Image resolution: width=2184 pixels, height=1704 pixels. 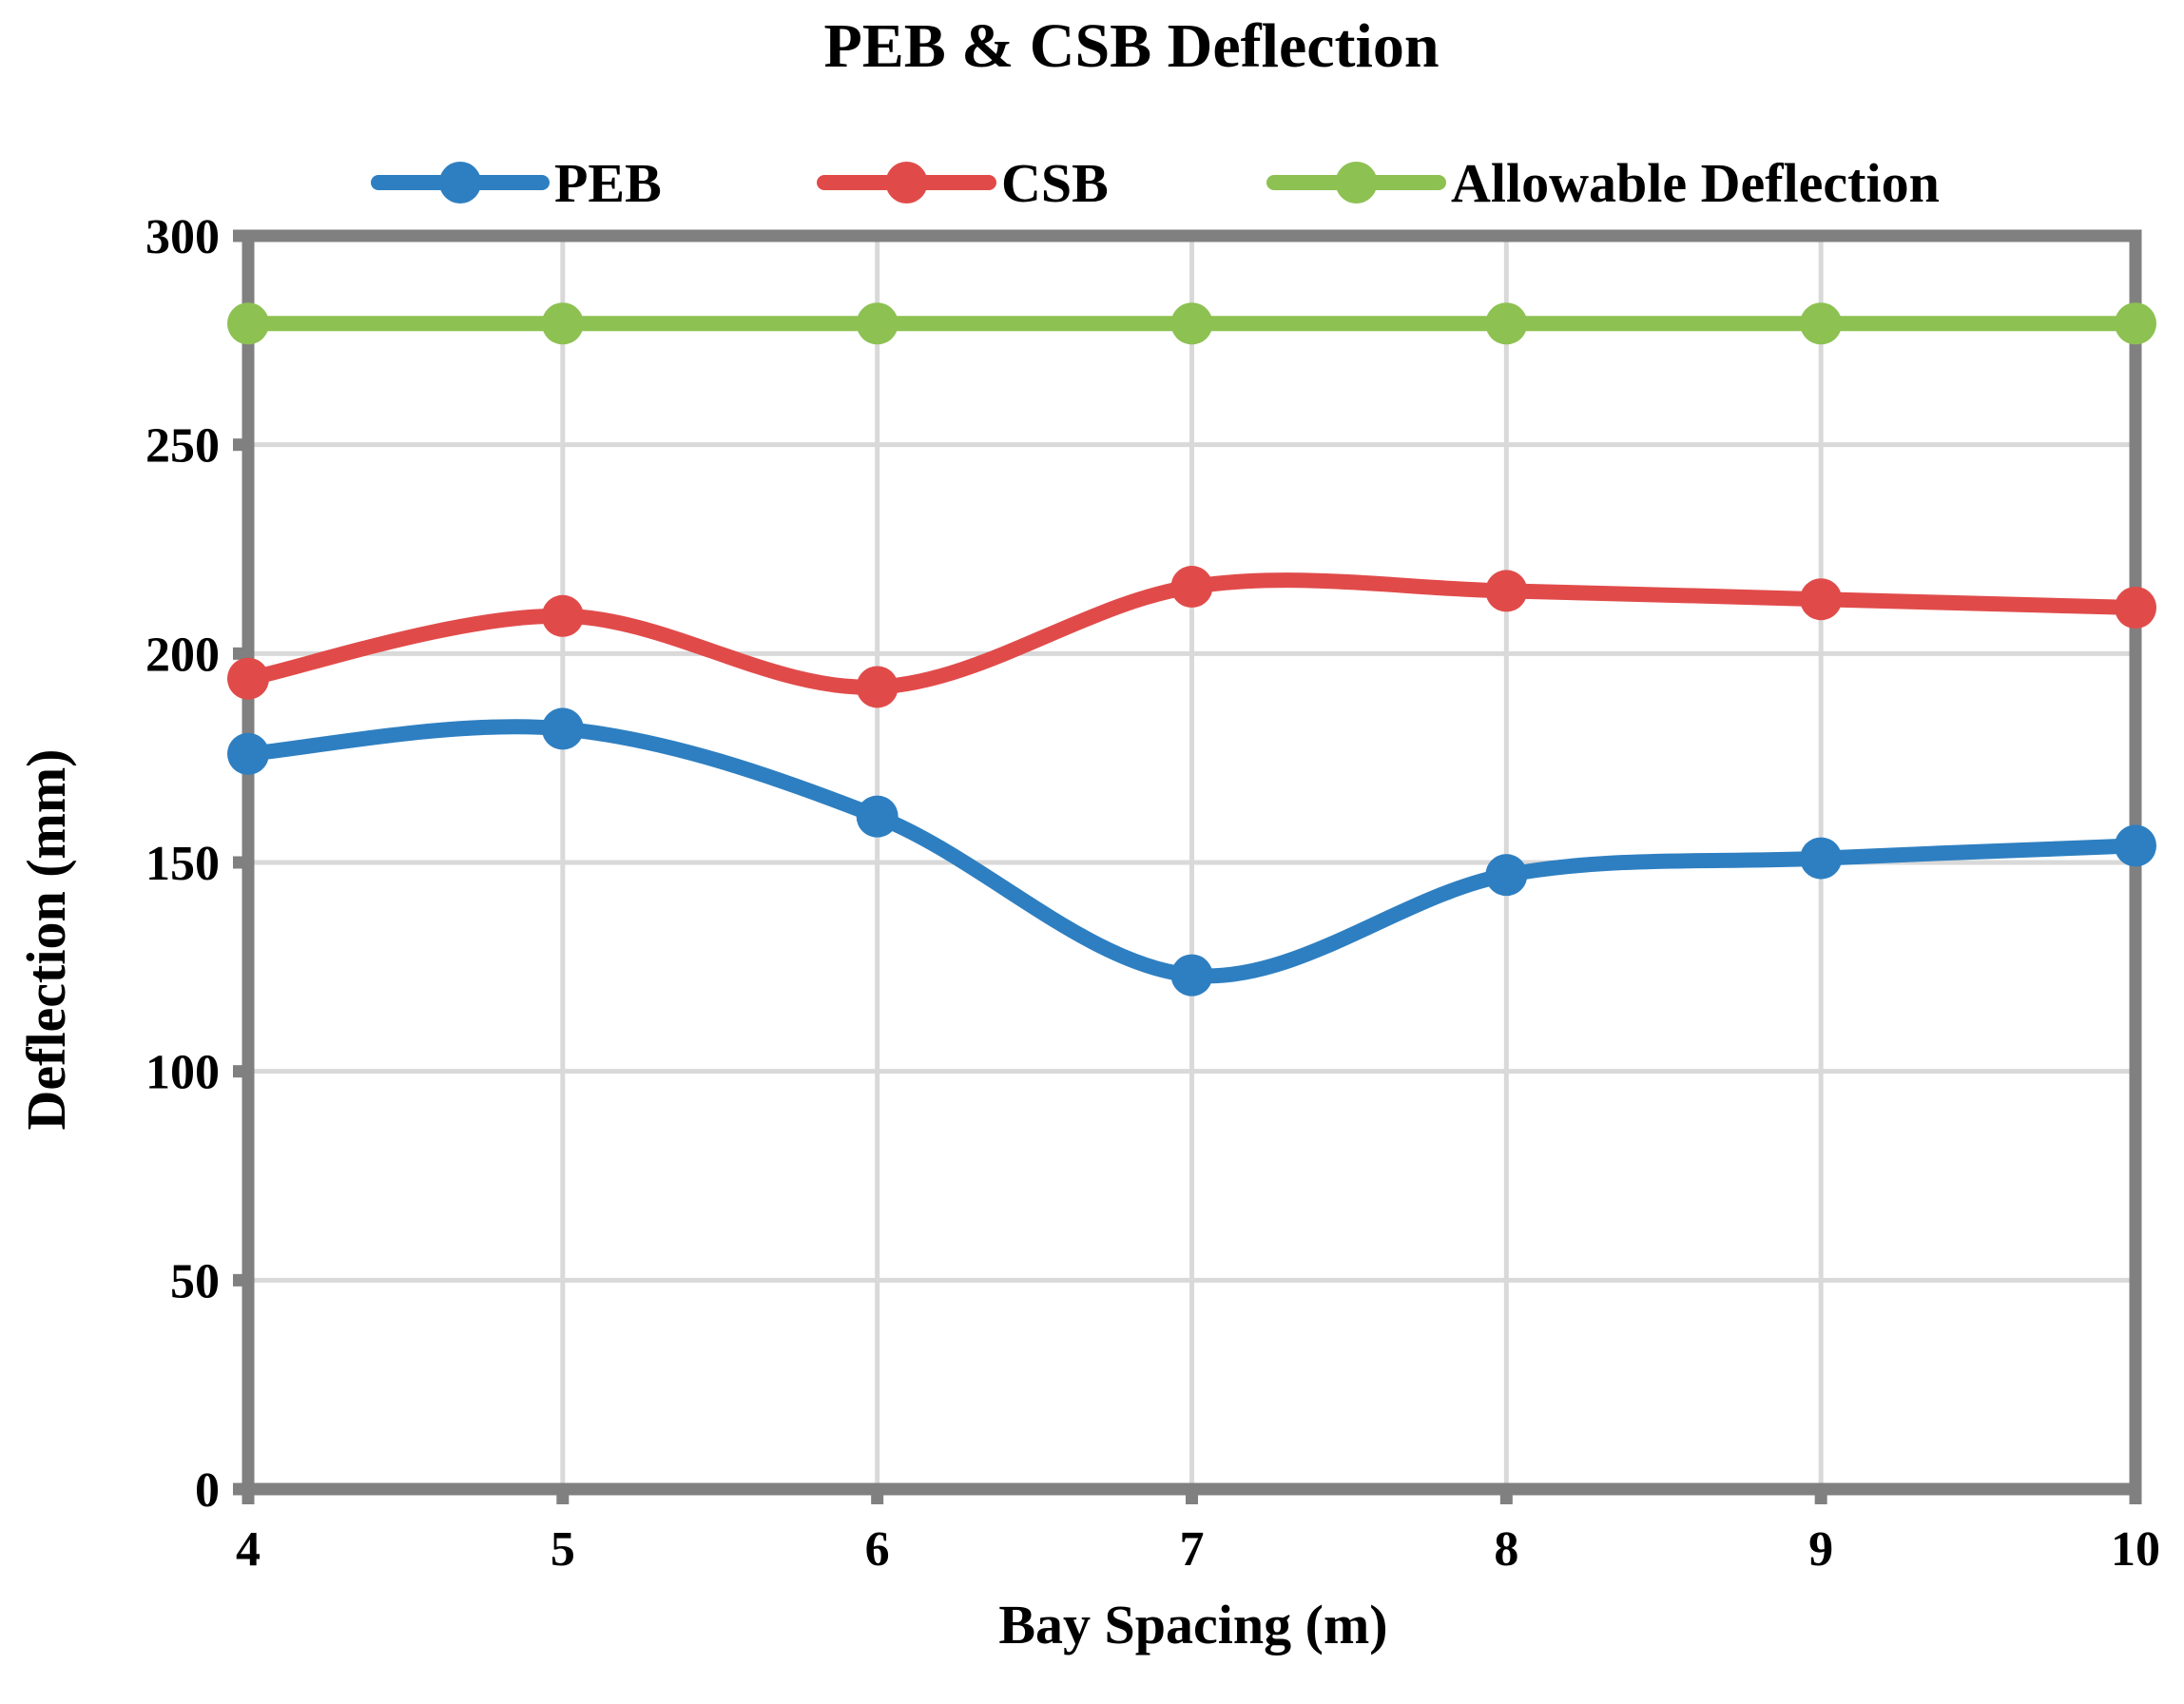 I want to click on y-axis-title: Deflection (mm), so click(x=46, y=940).